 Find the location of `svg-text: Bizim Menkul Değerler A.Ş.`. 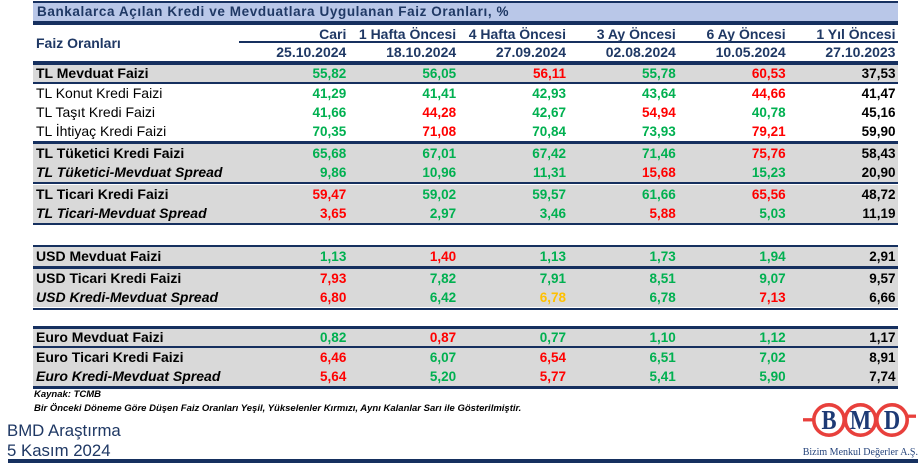

svg-text: Bizim Menkul Değerler A.Ş. is located at coordinates (860, 452).